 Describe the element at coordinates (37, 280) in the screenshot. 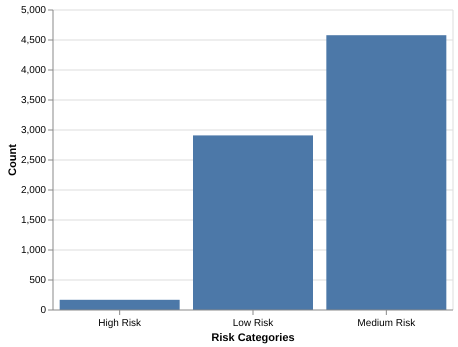

I see `y-tick-label: 500` at that location.